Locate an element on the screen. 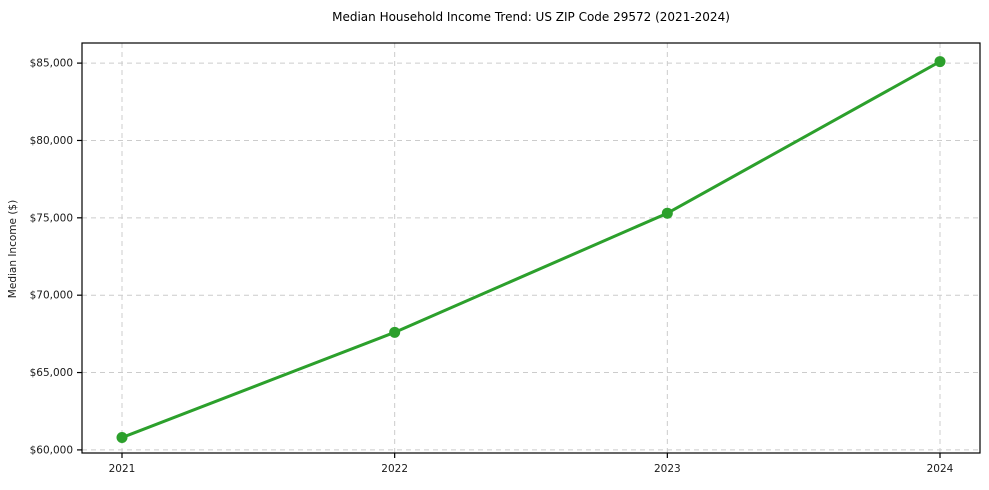  x-tick-label: 2024 is located at coordinates (940, 469).